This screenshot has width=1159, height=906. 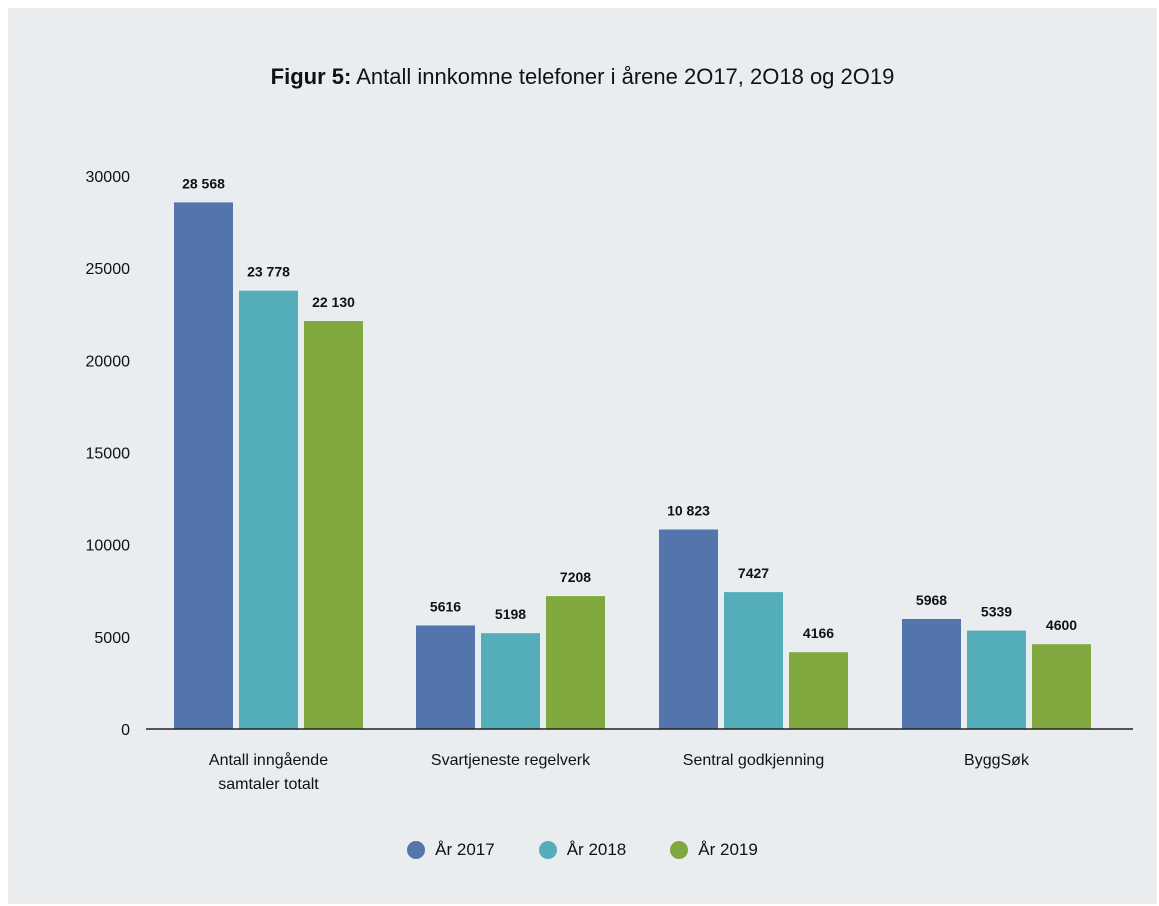 I want to click on legend-item: År 2019, so click(x=714, y=850).